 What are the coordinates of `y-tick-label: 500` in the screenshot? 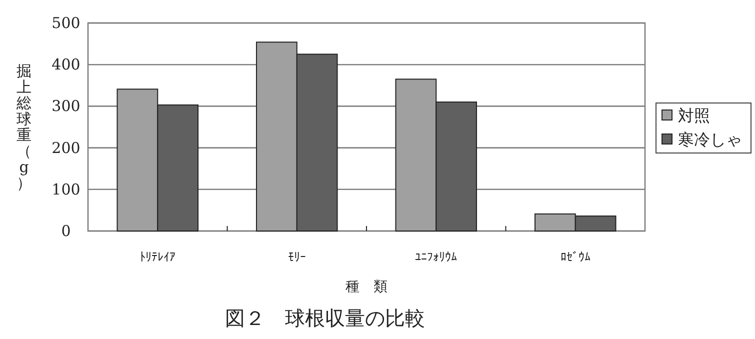 It's located at (66, 23).